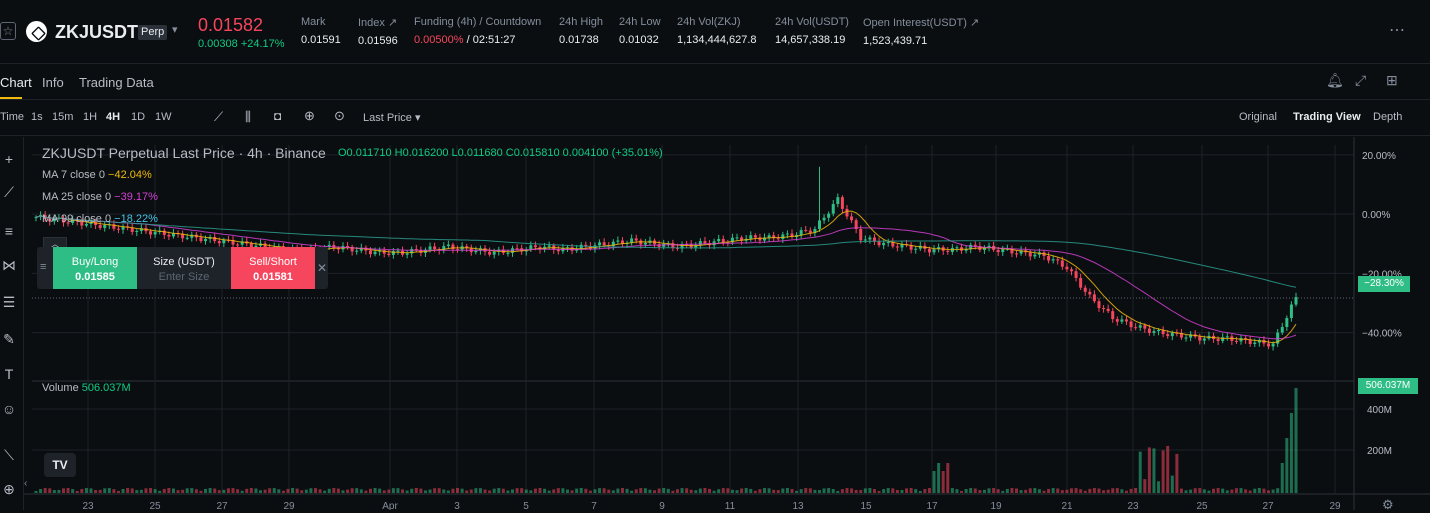 The height and width of the screenshot is (513, 1430). I want to click on text-tool-icon: T, so click(9, 374).